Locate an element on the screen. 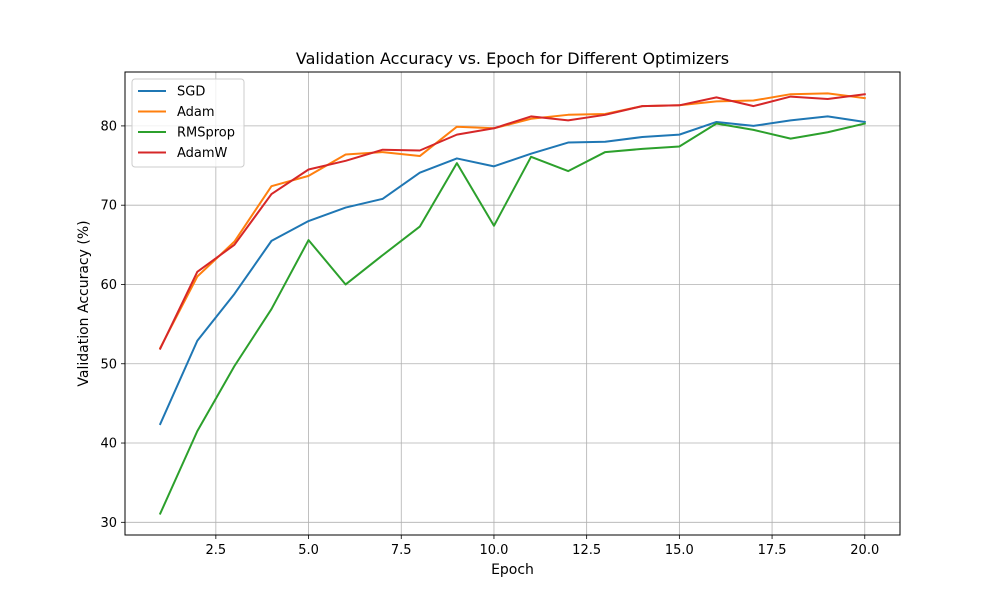 Image resolution: width=1000 pixels, height=600 pixels. x-tick-label: 7.5 is located at coordinates (401, 550).